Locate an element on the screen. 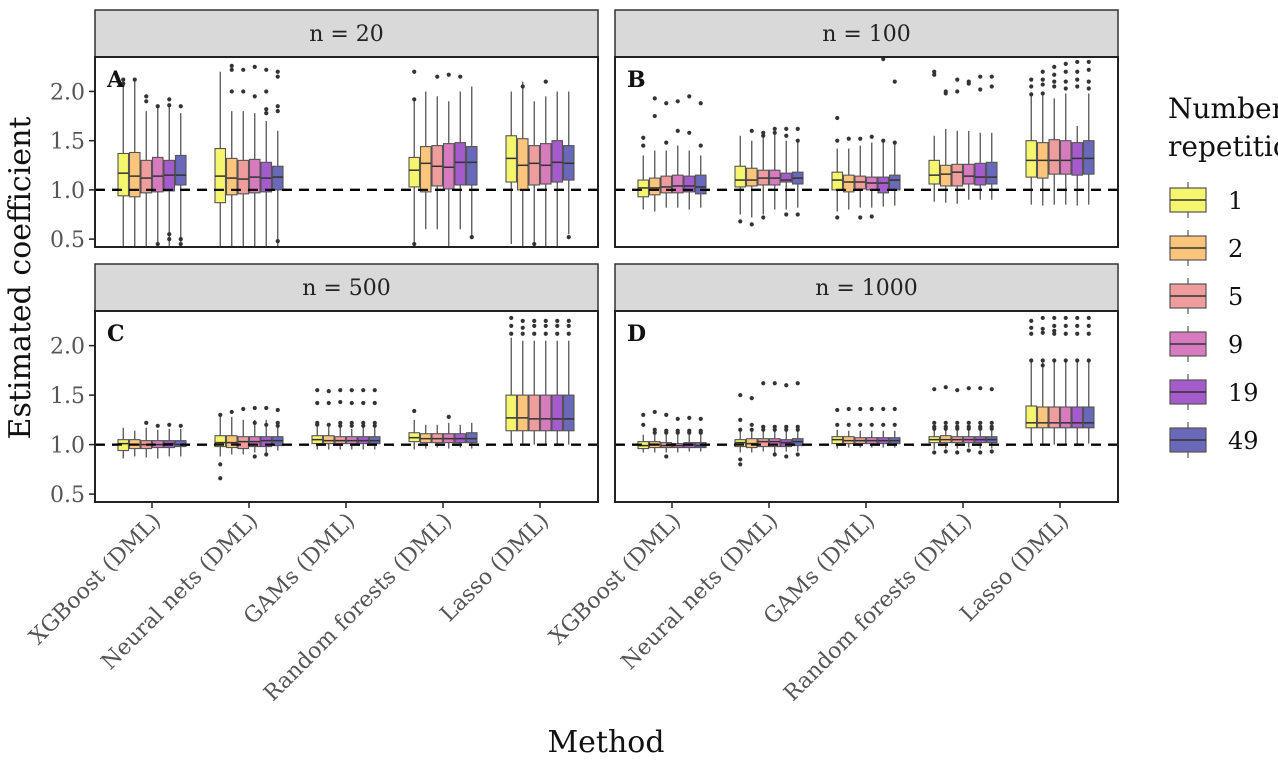 Image resolution: width=1278 pixels, height=763 pixels. y-tick-label: 1.0 is located at coordinates (67, 446).